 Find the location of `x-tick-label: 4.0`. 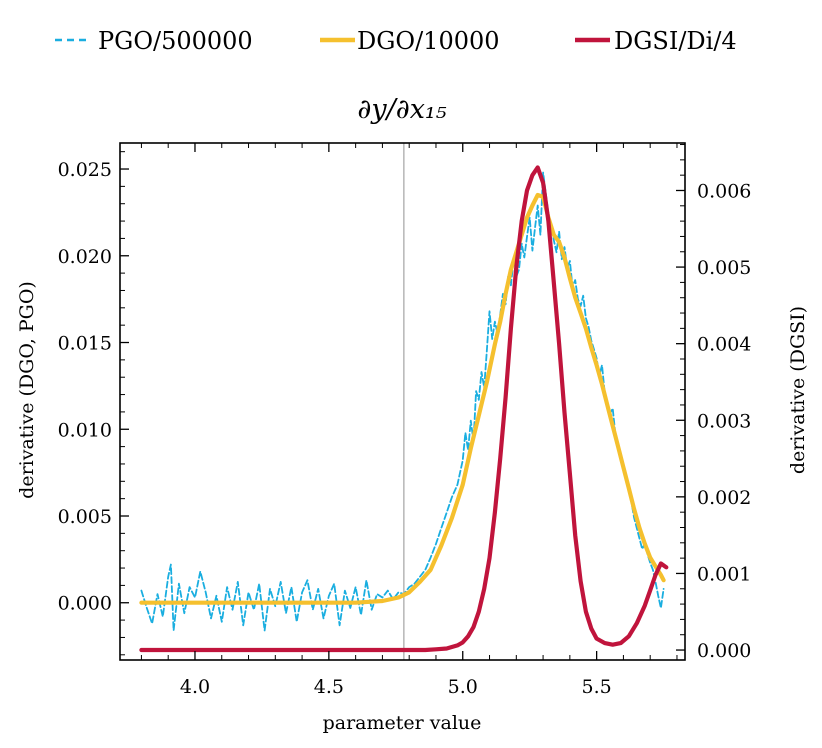

x-tick-label: 4.0 is located at coordinates (195, 687).